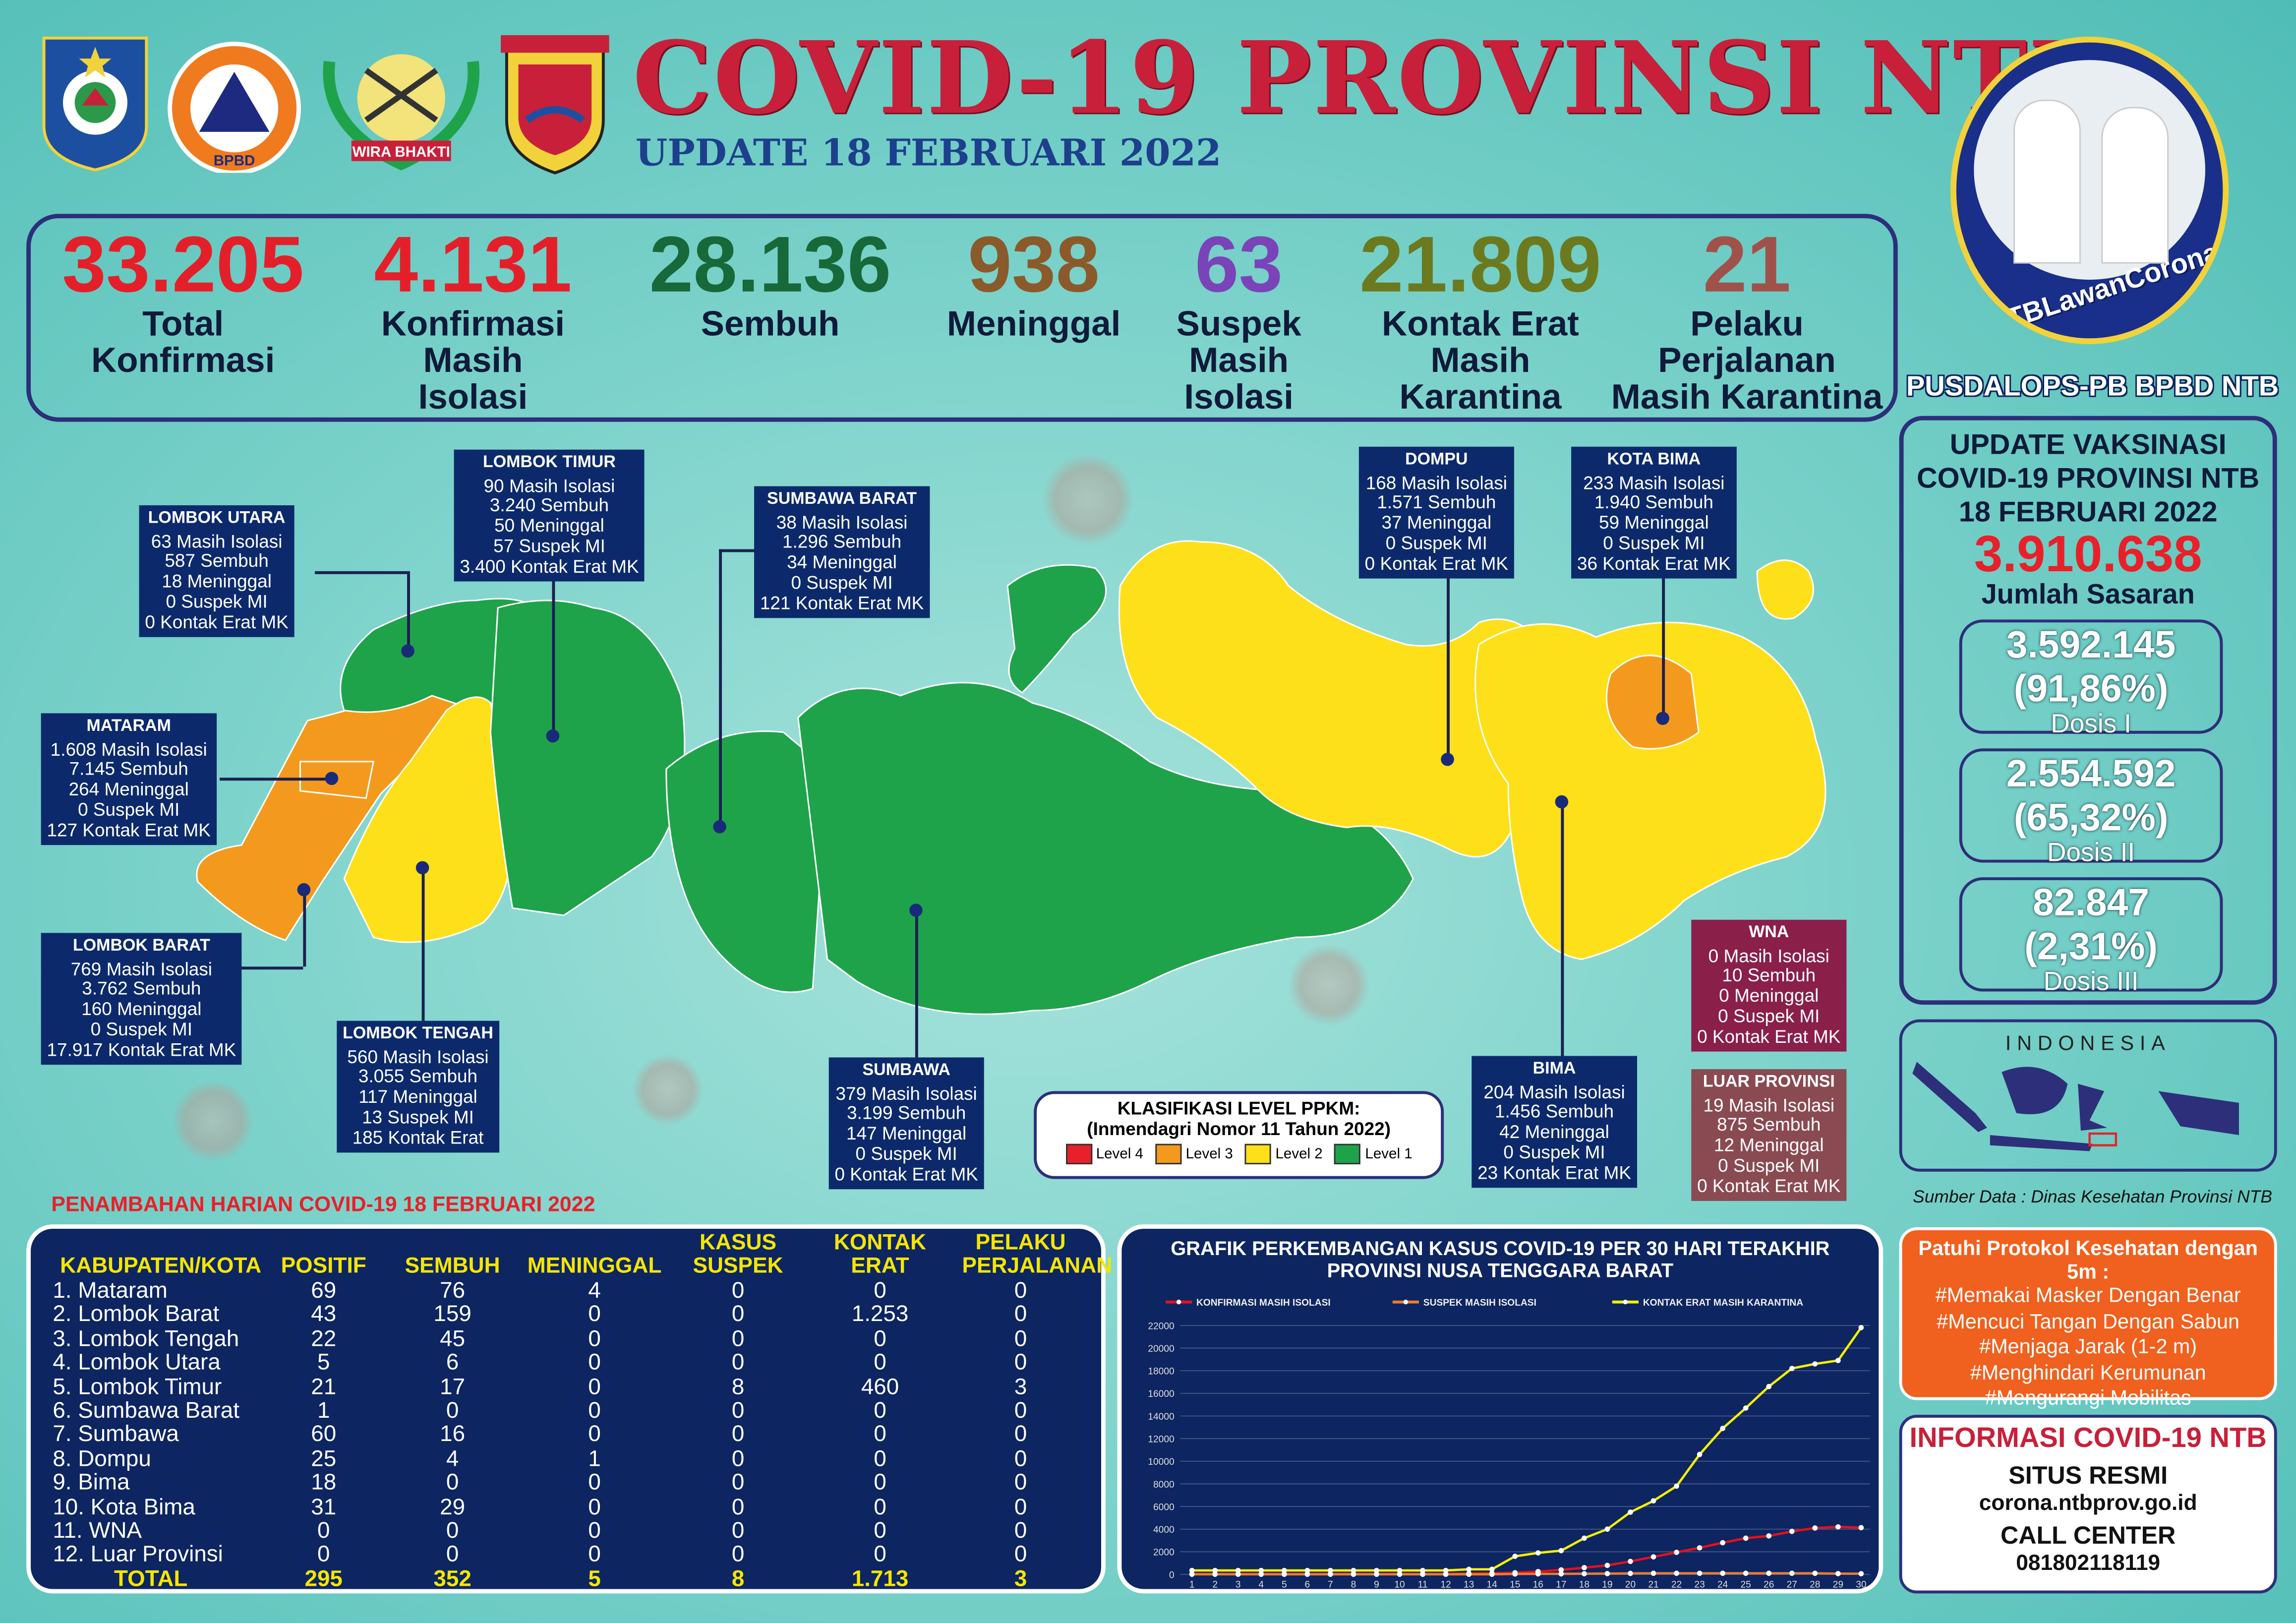 The height and width of the screenshot is (1623, 2296). What do you see at coordinates (137, 1315) in the screenshot?
I see `table-cell: 2. Lombok Barat` at bounding box center [137, 1315].